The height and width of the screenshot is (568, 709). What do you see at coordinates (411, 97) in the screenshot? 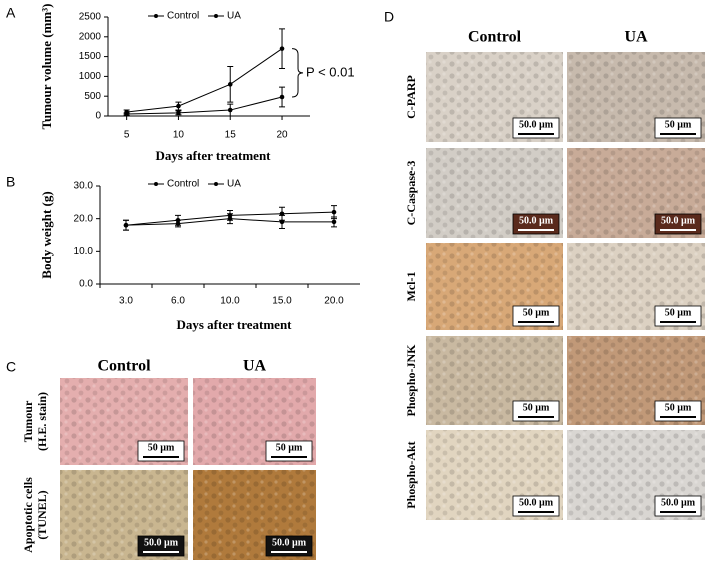
I see `row-label: C-PARP` at bounding box center [411, 97].